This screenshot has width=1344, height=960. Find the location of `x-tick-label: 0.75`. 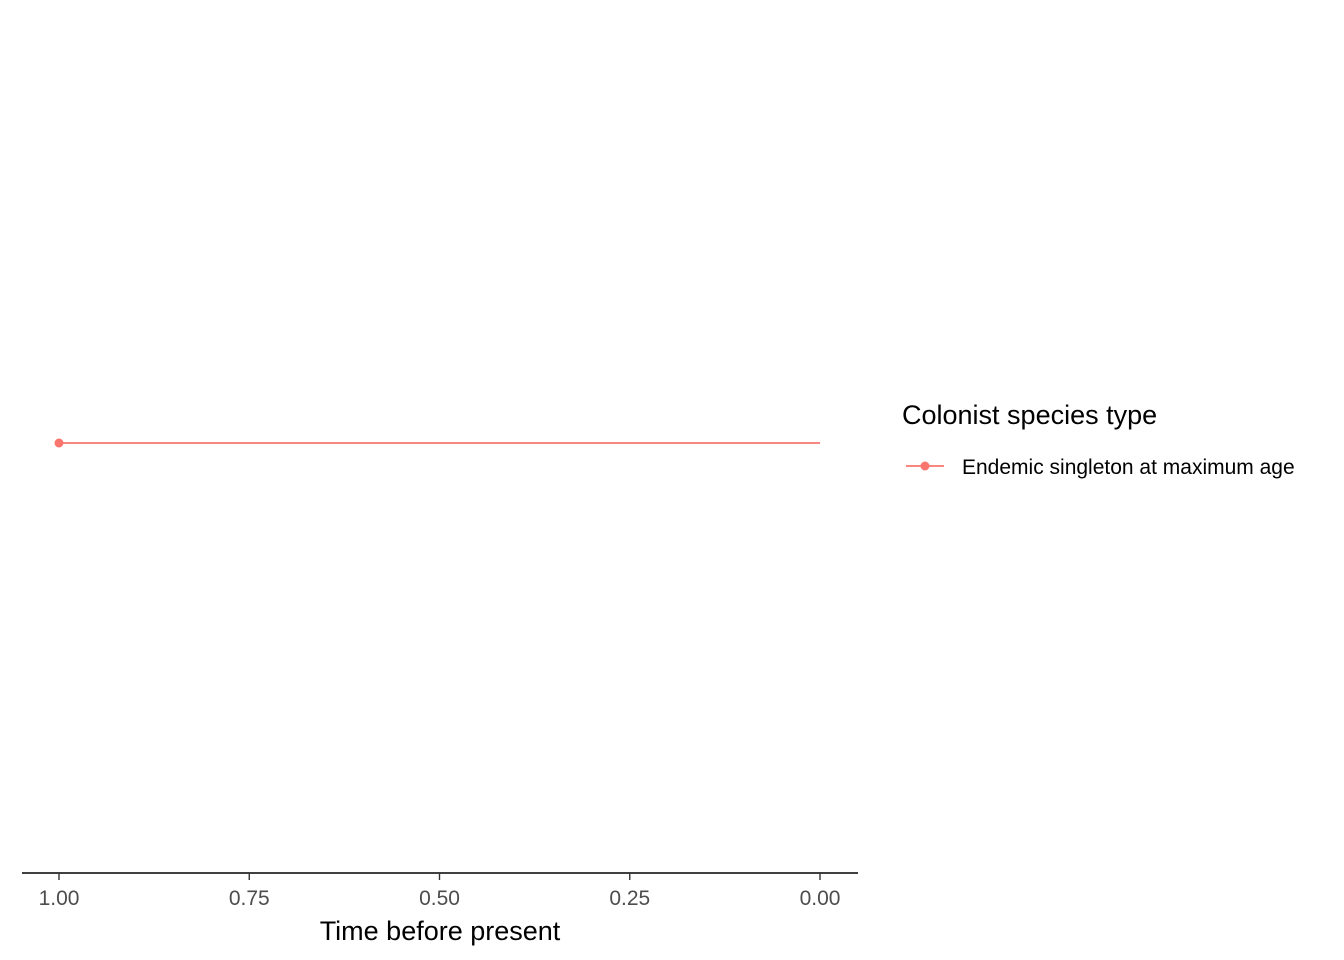

x-tick-label: 0.75 is located at coordinates (249, 898).